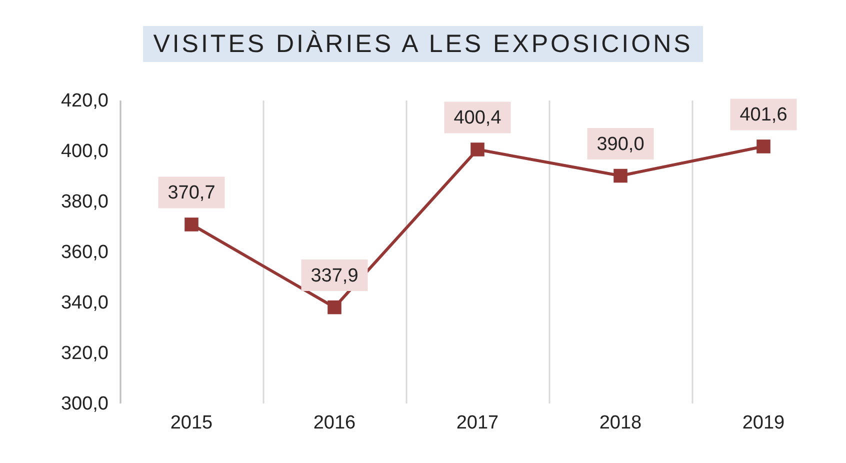 This screenshot has height=463, width=846. Describe the element at coordinates (334, 275) in the screenshot. I see `data-label: 337,9` at that location.